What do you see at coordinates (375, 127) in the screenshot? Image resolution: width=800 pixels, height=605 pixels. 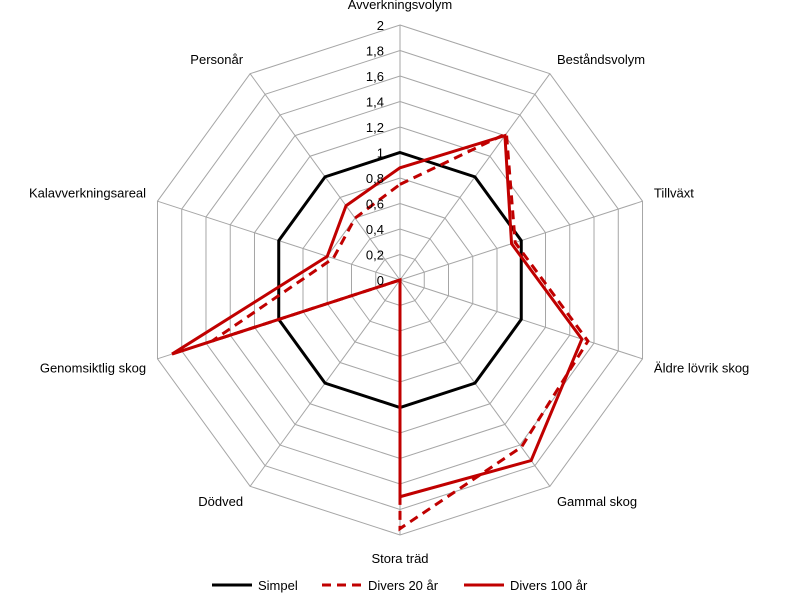 I see `tick-label: 1,2` at bounding box center [375, 127].